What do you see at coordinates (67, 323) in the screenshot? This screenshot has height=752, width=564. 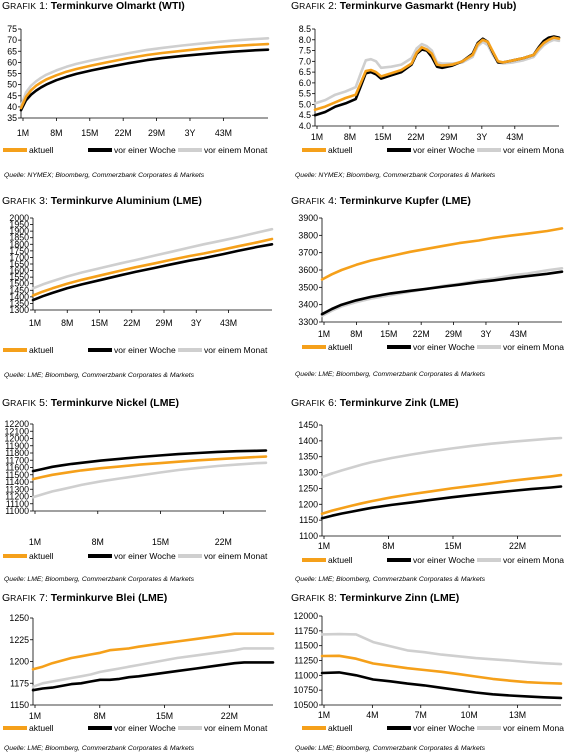 I see `x-tick-label: 8M` at bounding box center [67, 323].